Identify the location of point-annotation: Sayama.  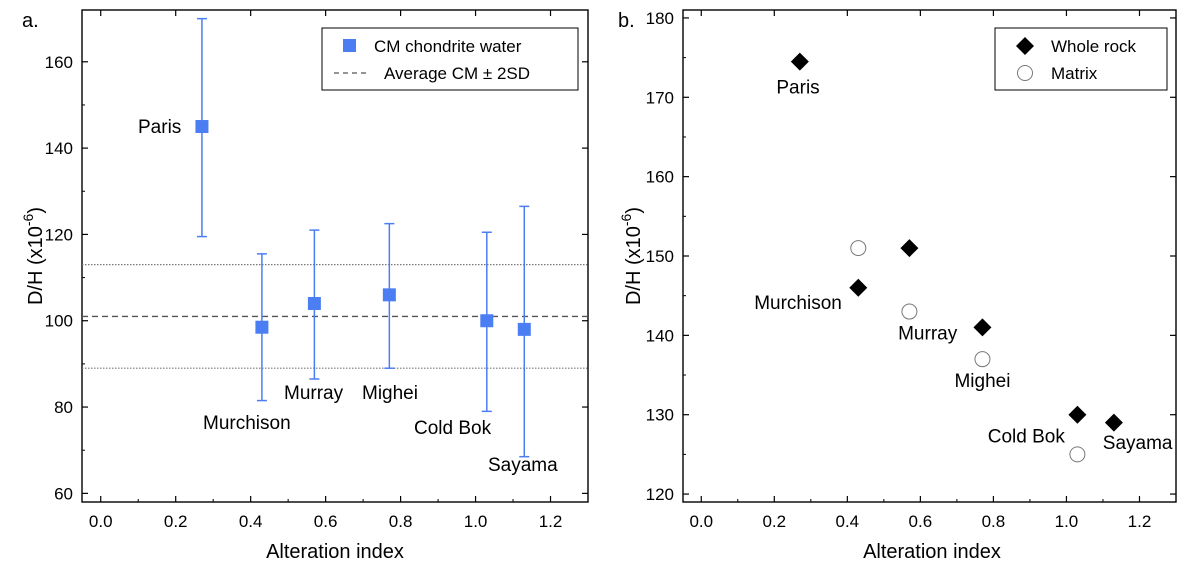
(1138, 443).